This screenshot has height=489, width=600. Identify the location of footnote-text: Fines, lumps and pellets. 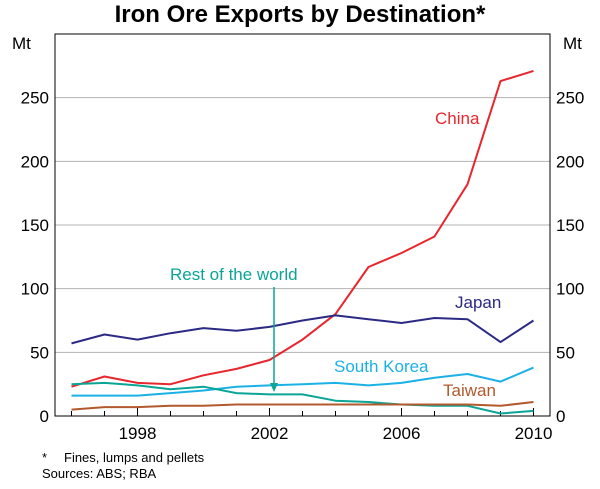
(134, 457).